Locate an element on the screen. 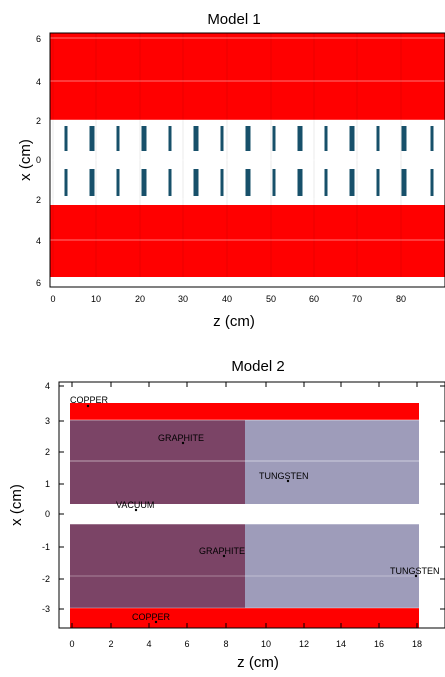 The height and width of the screenshot is (677, 445). model2-ytick-1: 1 is located at coordinates (47, 484).